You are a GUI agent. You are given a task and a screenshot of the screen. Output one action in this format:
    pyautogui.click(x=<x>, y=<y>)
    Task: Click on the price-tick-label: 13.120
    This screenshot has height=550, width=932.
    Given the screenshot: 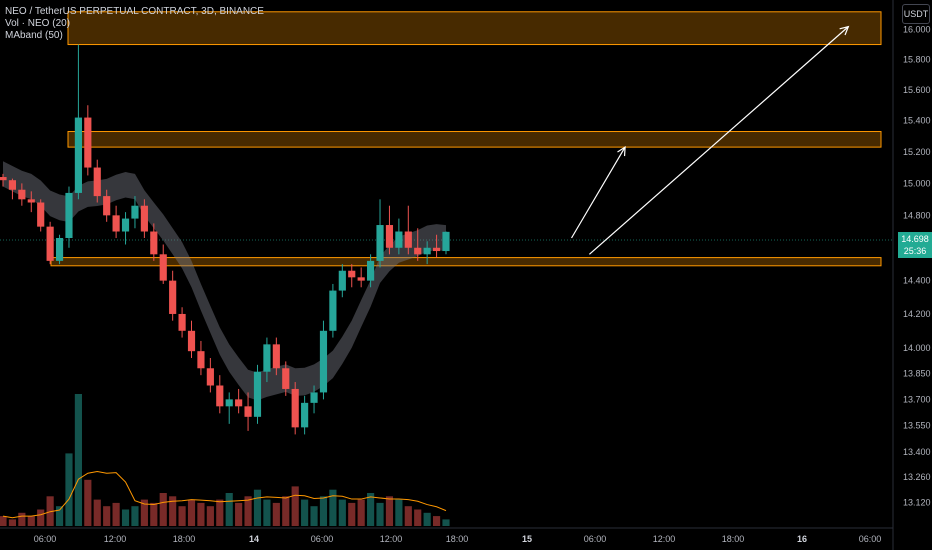 What is the action you would take?
    pyautogui.click(x=917, y=502)
    